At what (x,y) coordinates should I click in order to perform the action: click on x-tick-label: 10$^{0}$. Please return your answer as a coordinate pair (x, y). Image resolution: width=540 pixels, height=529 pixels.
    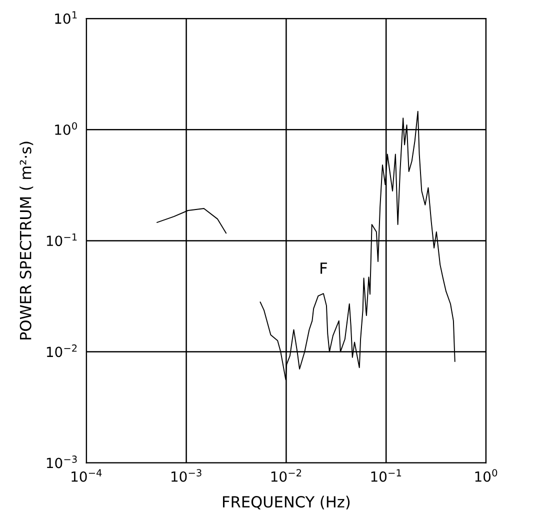
    Looking at the image, I should click on (486, 475).